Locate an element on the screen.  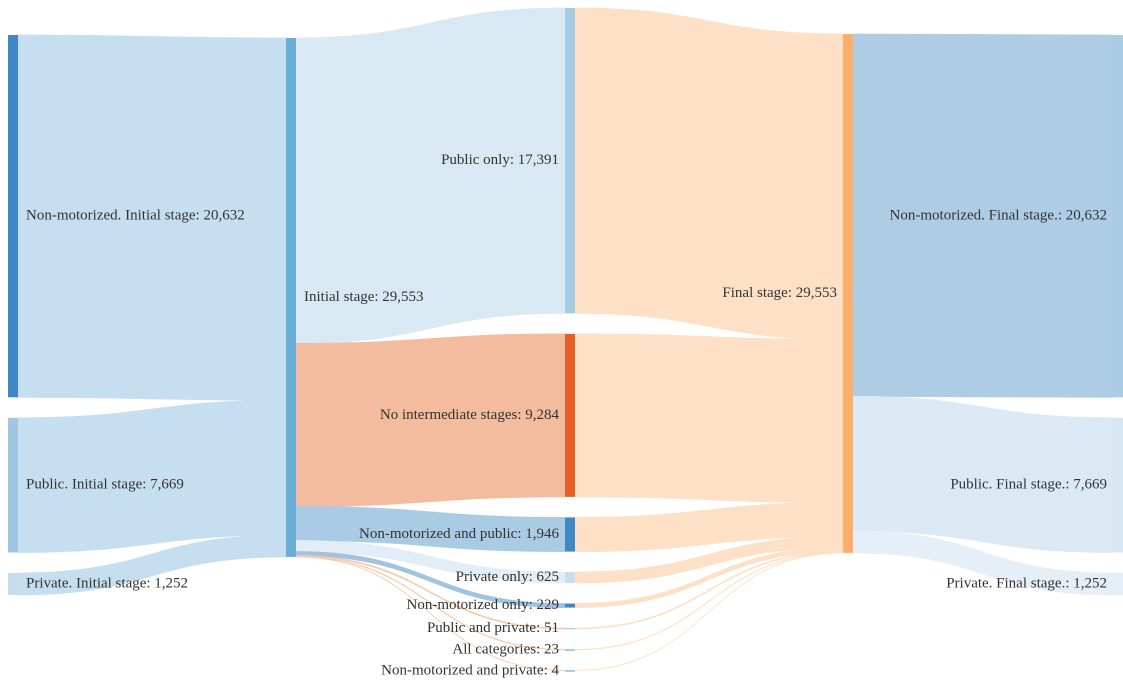
node-label: All categories: 23 is located at coordinates (505, 650).